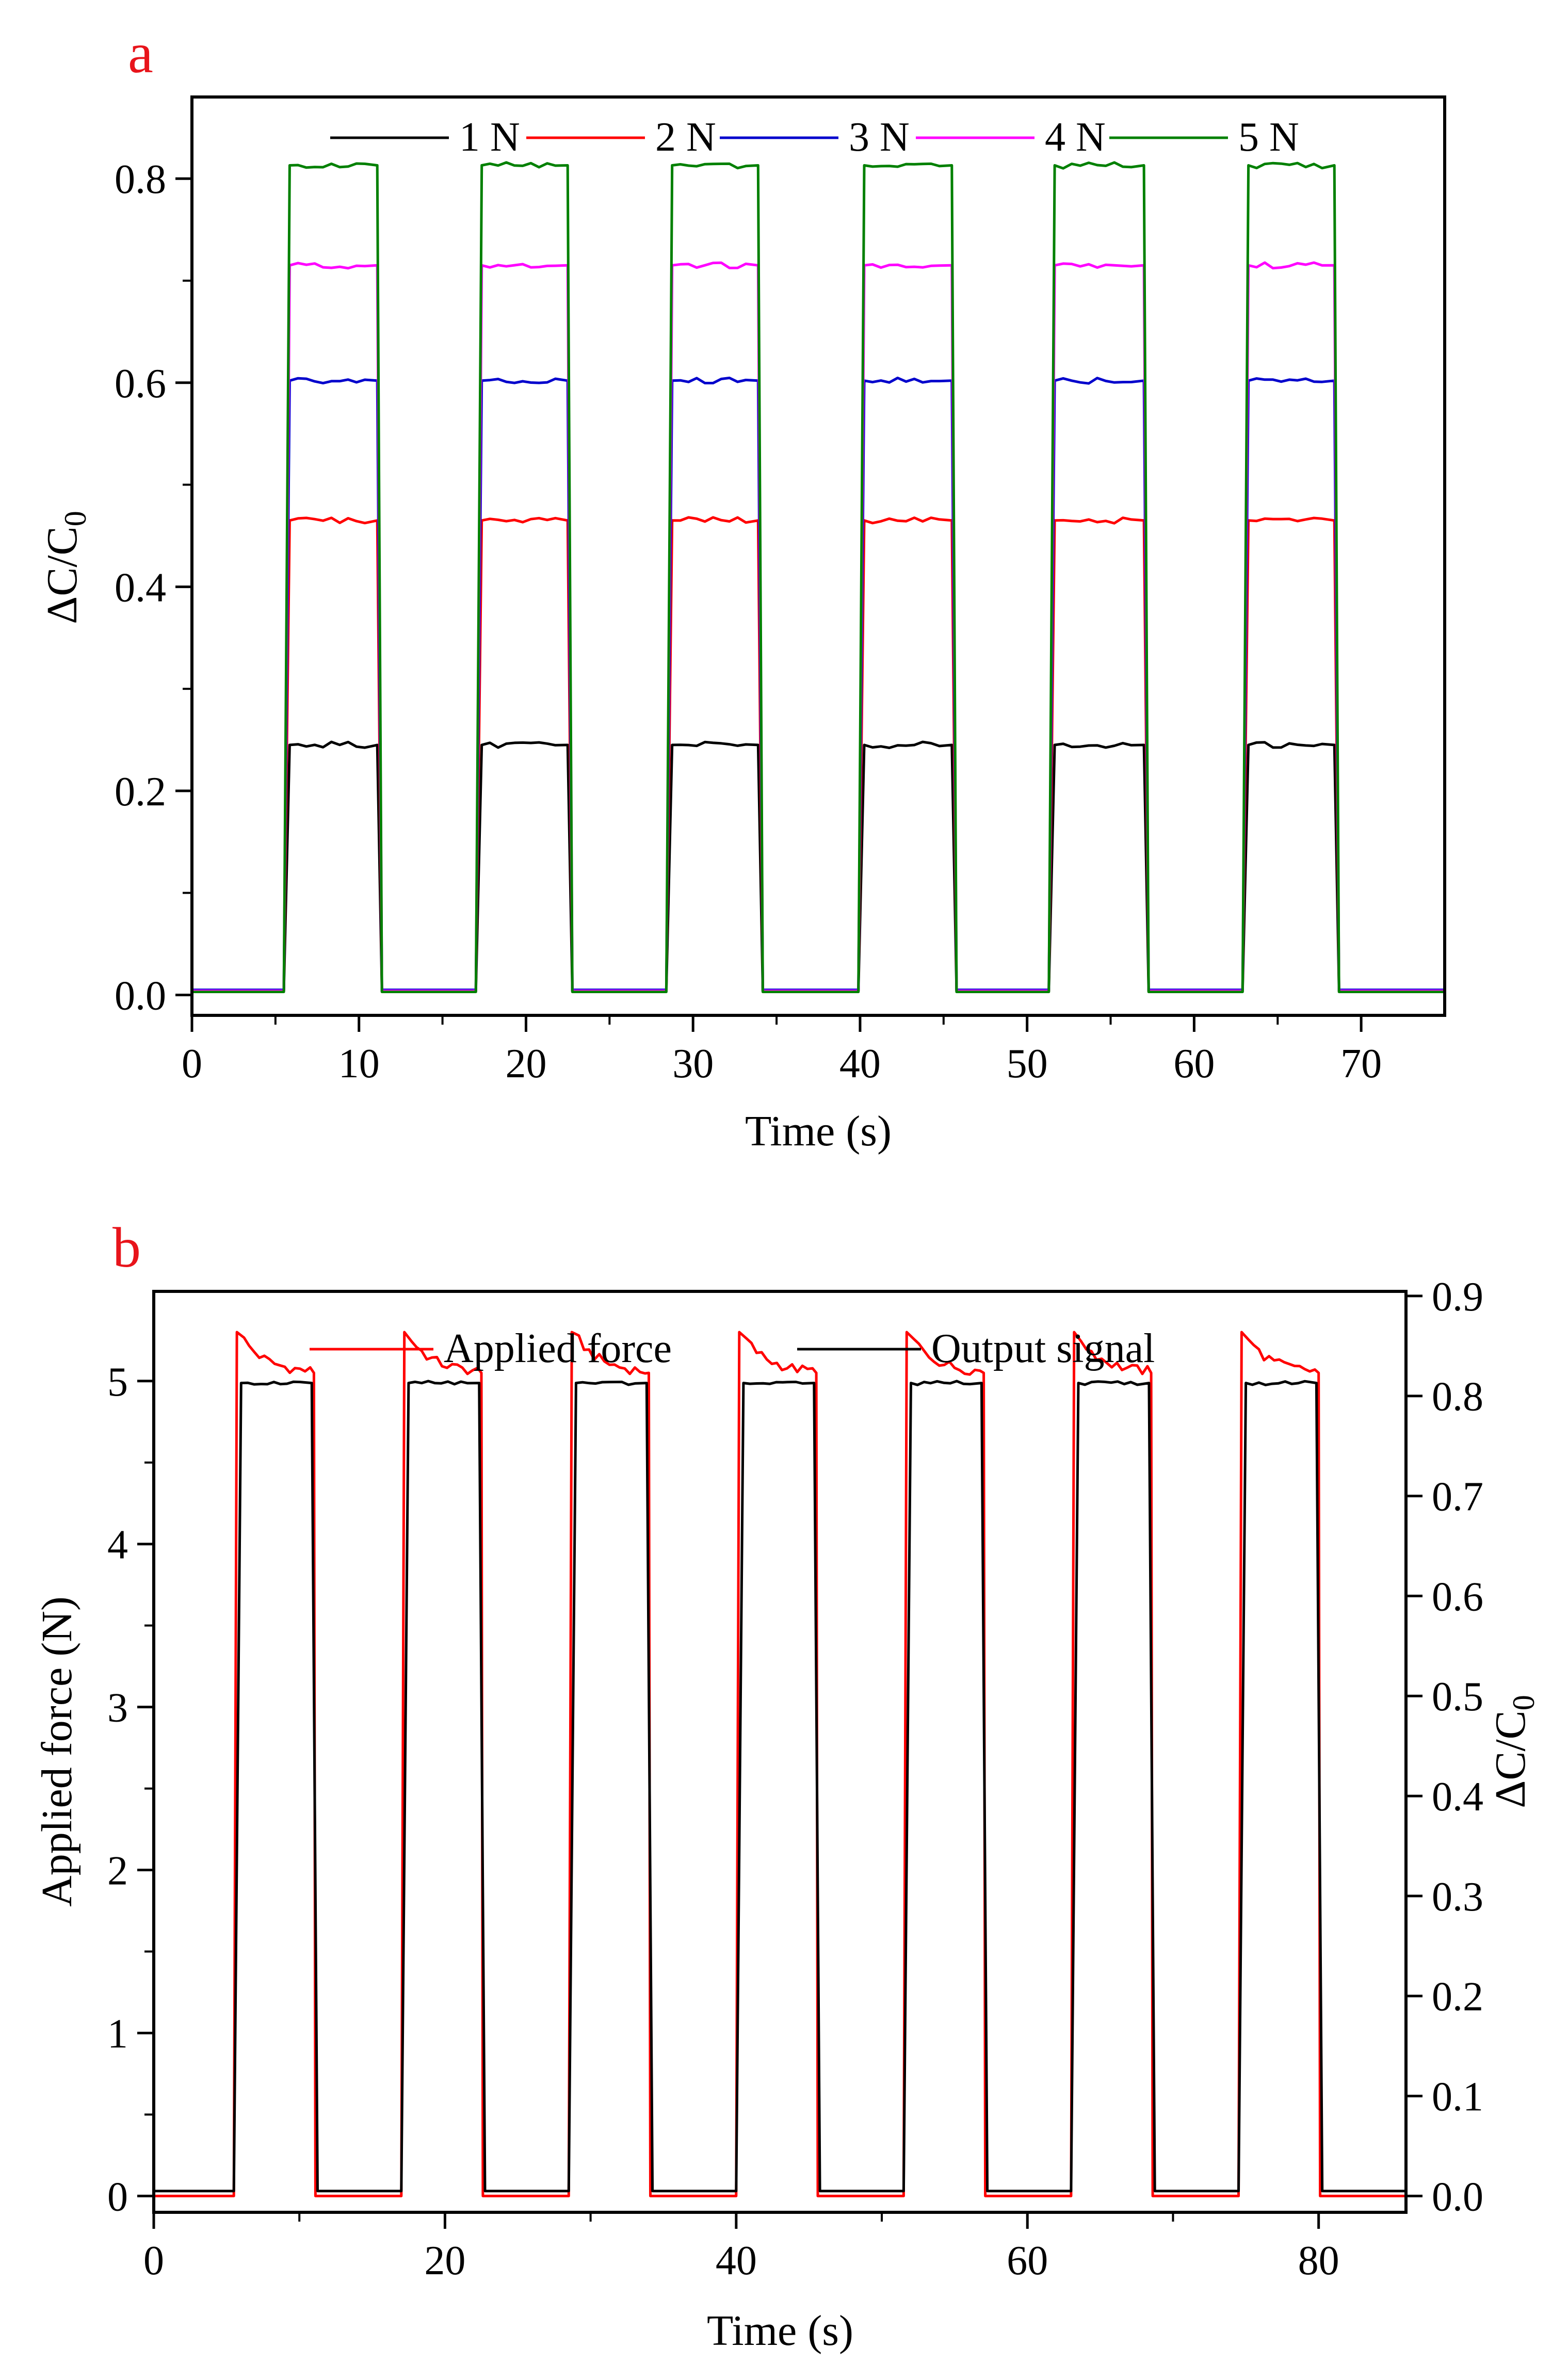 This screenshot has height=2364, width=1568. What do you see at coordinates (117, 1382) in the screenshot?
I see `left-y-tick-label: 5` at bounding box center [117, 1382].